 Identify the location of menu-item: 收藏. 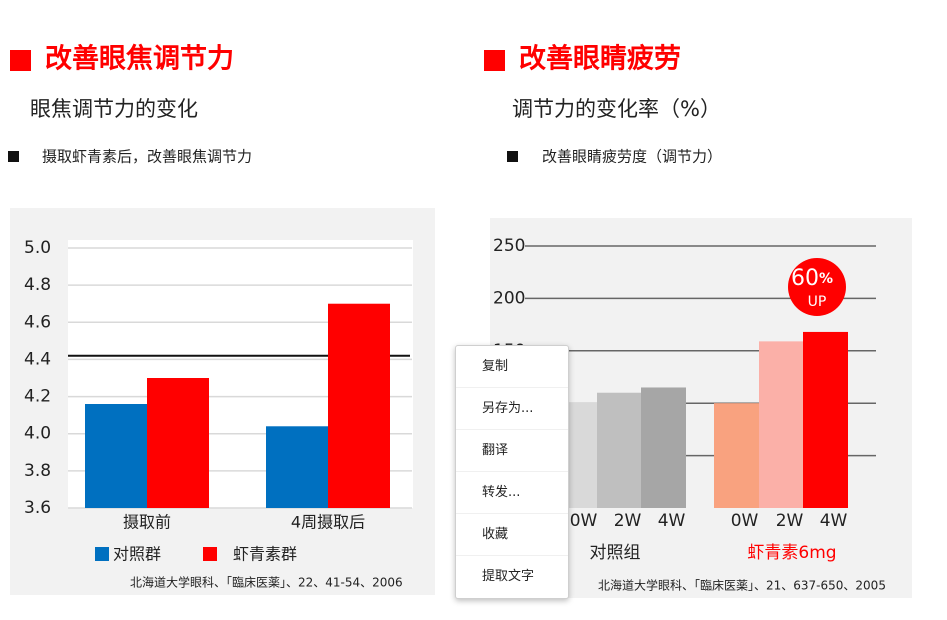
(512, 535).